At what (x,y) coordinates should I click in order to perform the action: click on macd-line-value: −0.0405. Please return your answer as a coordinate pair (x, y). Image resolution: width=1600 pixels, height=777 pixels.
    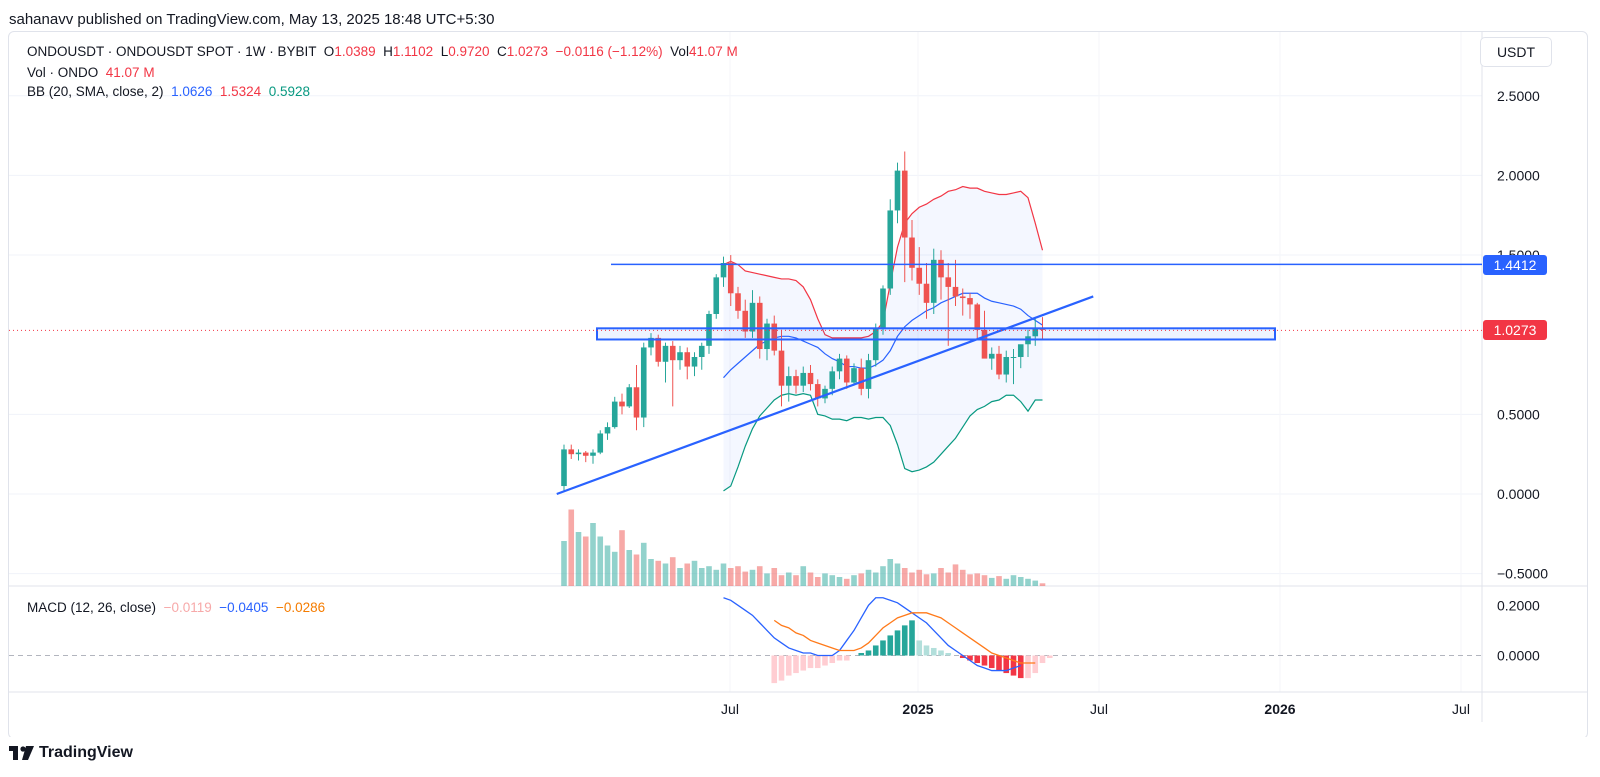
    Looking at the image, I should click on (244, 607).